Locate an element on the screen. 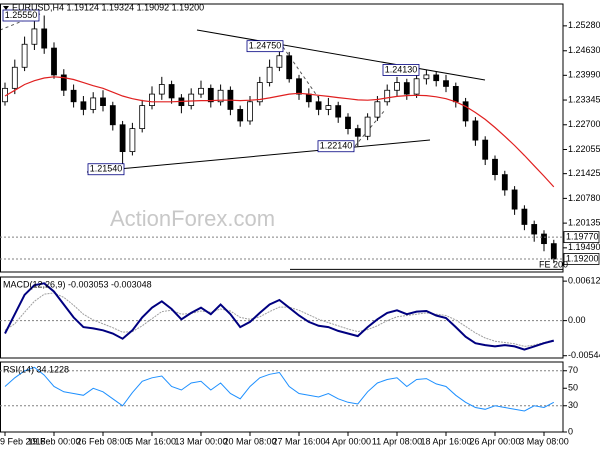 This screenshot has width=600, height=450. x-tick-label: 26 Feb 08:00 is located at coordinates (102, 441).